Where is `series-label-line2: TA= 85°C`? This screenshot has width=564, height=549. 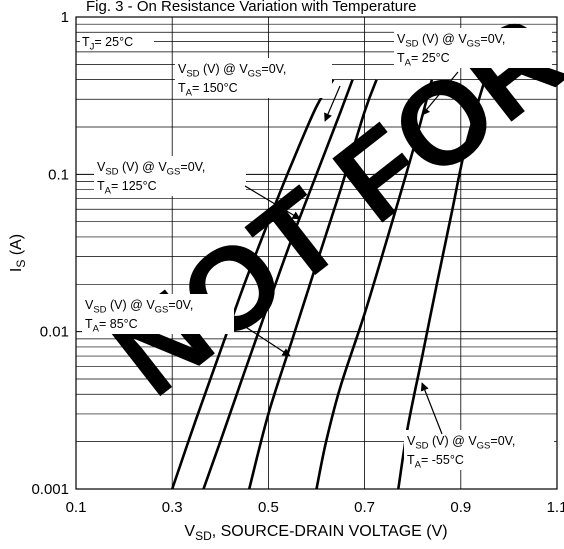 series-label-line2: TA= 85°C is located at coordinates (111, 326).